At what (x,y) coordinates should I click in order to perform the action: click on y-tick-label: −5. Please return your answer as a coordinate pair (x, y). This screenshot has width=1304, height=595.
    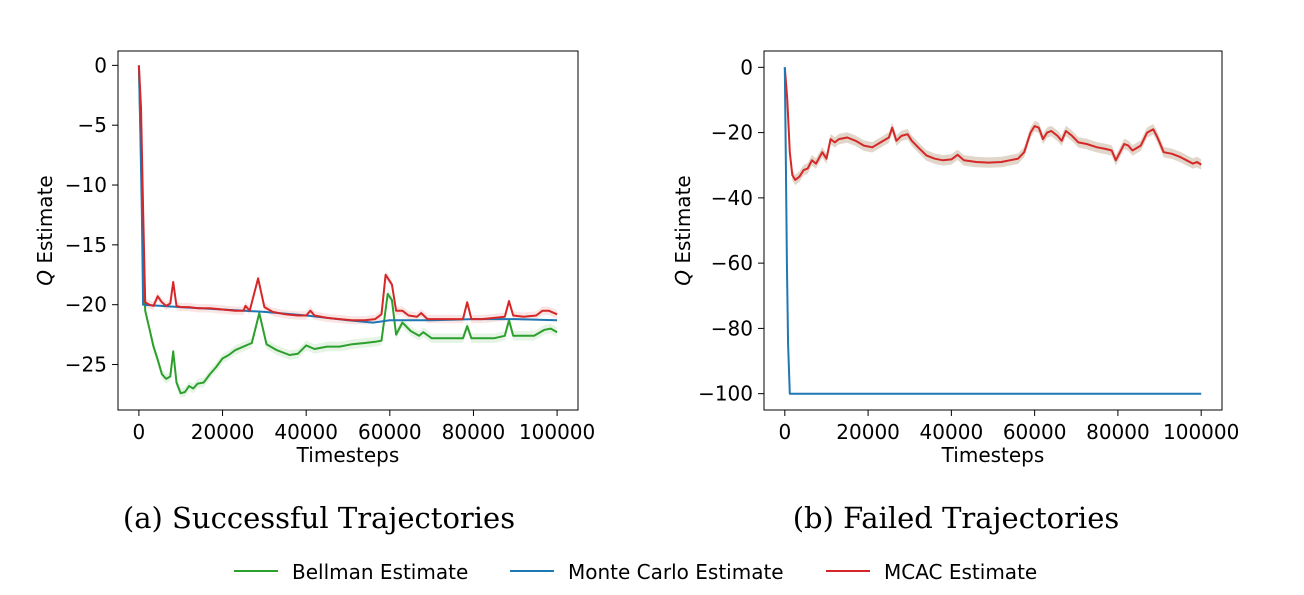
    Looking at the image, I should click on (92, 125).